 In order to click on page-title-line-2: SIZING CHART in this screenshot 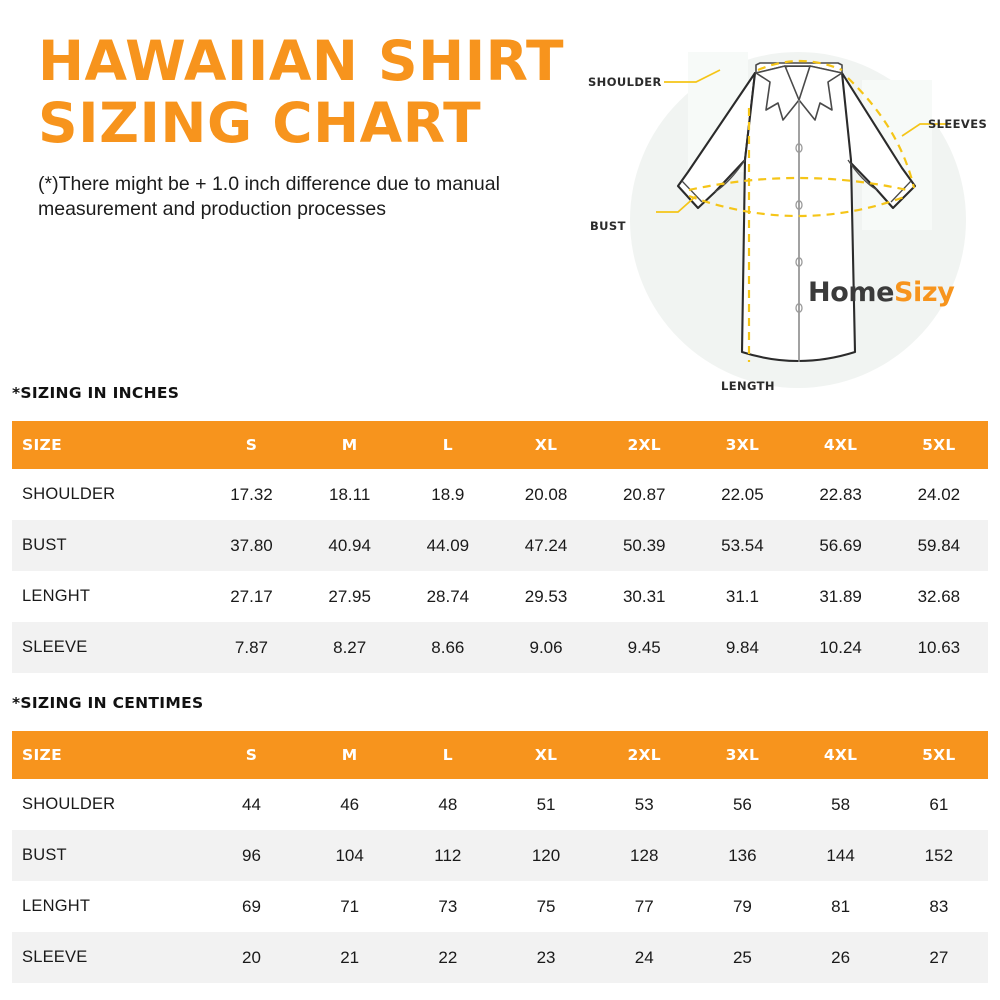, I will do `click(260, 123)`.